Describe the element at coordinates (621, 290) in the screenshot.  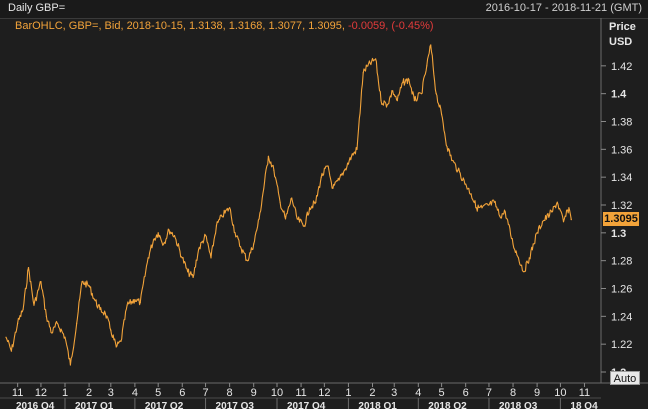
I see `y-tick-label: 1.26` at that location.